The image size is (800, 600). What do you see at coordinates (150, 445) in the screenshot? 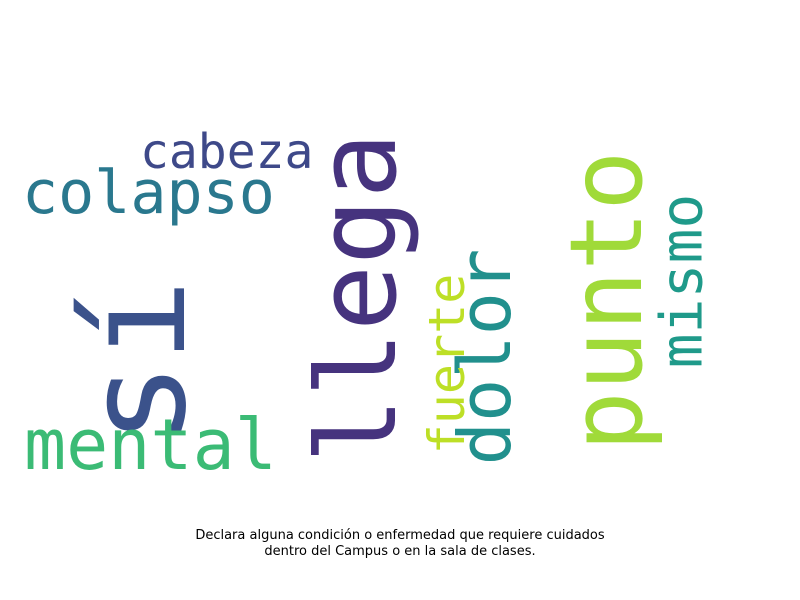
I see `word-mental: mental` at bounding box center [150, 445].